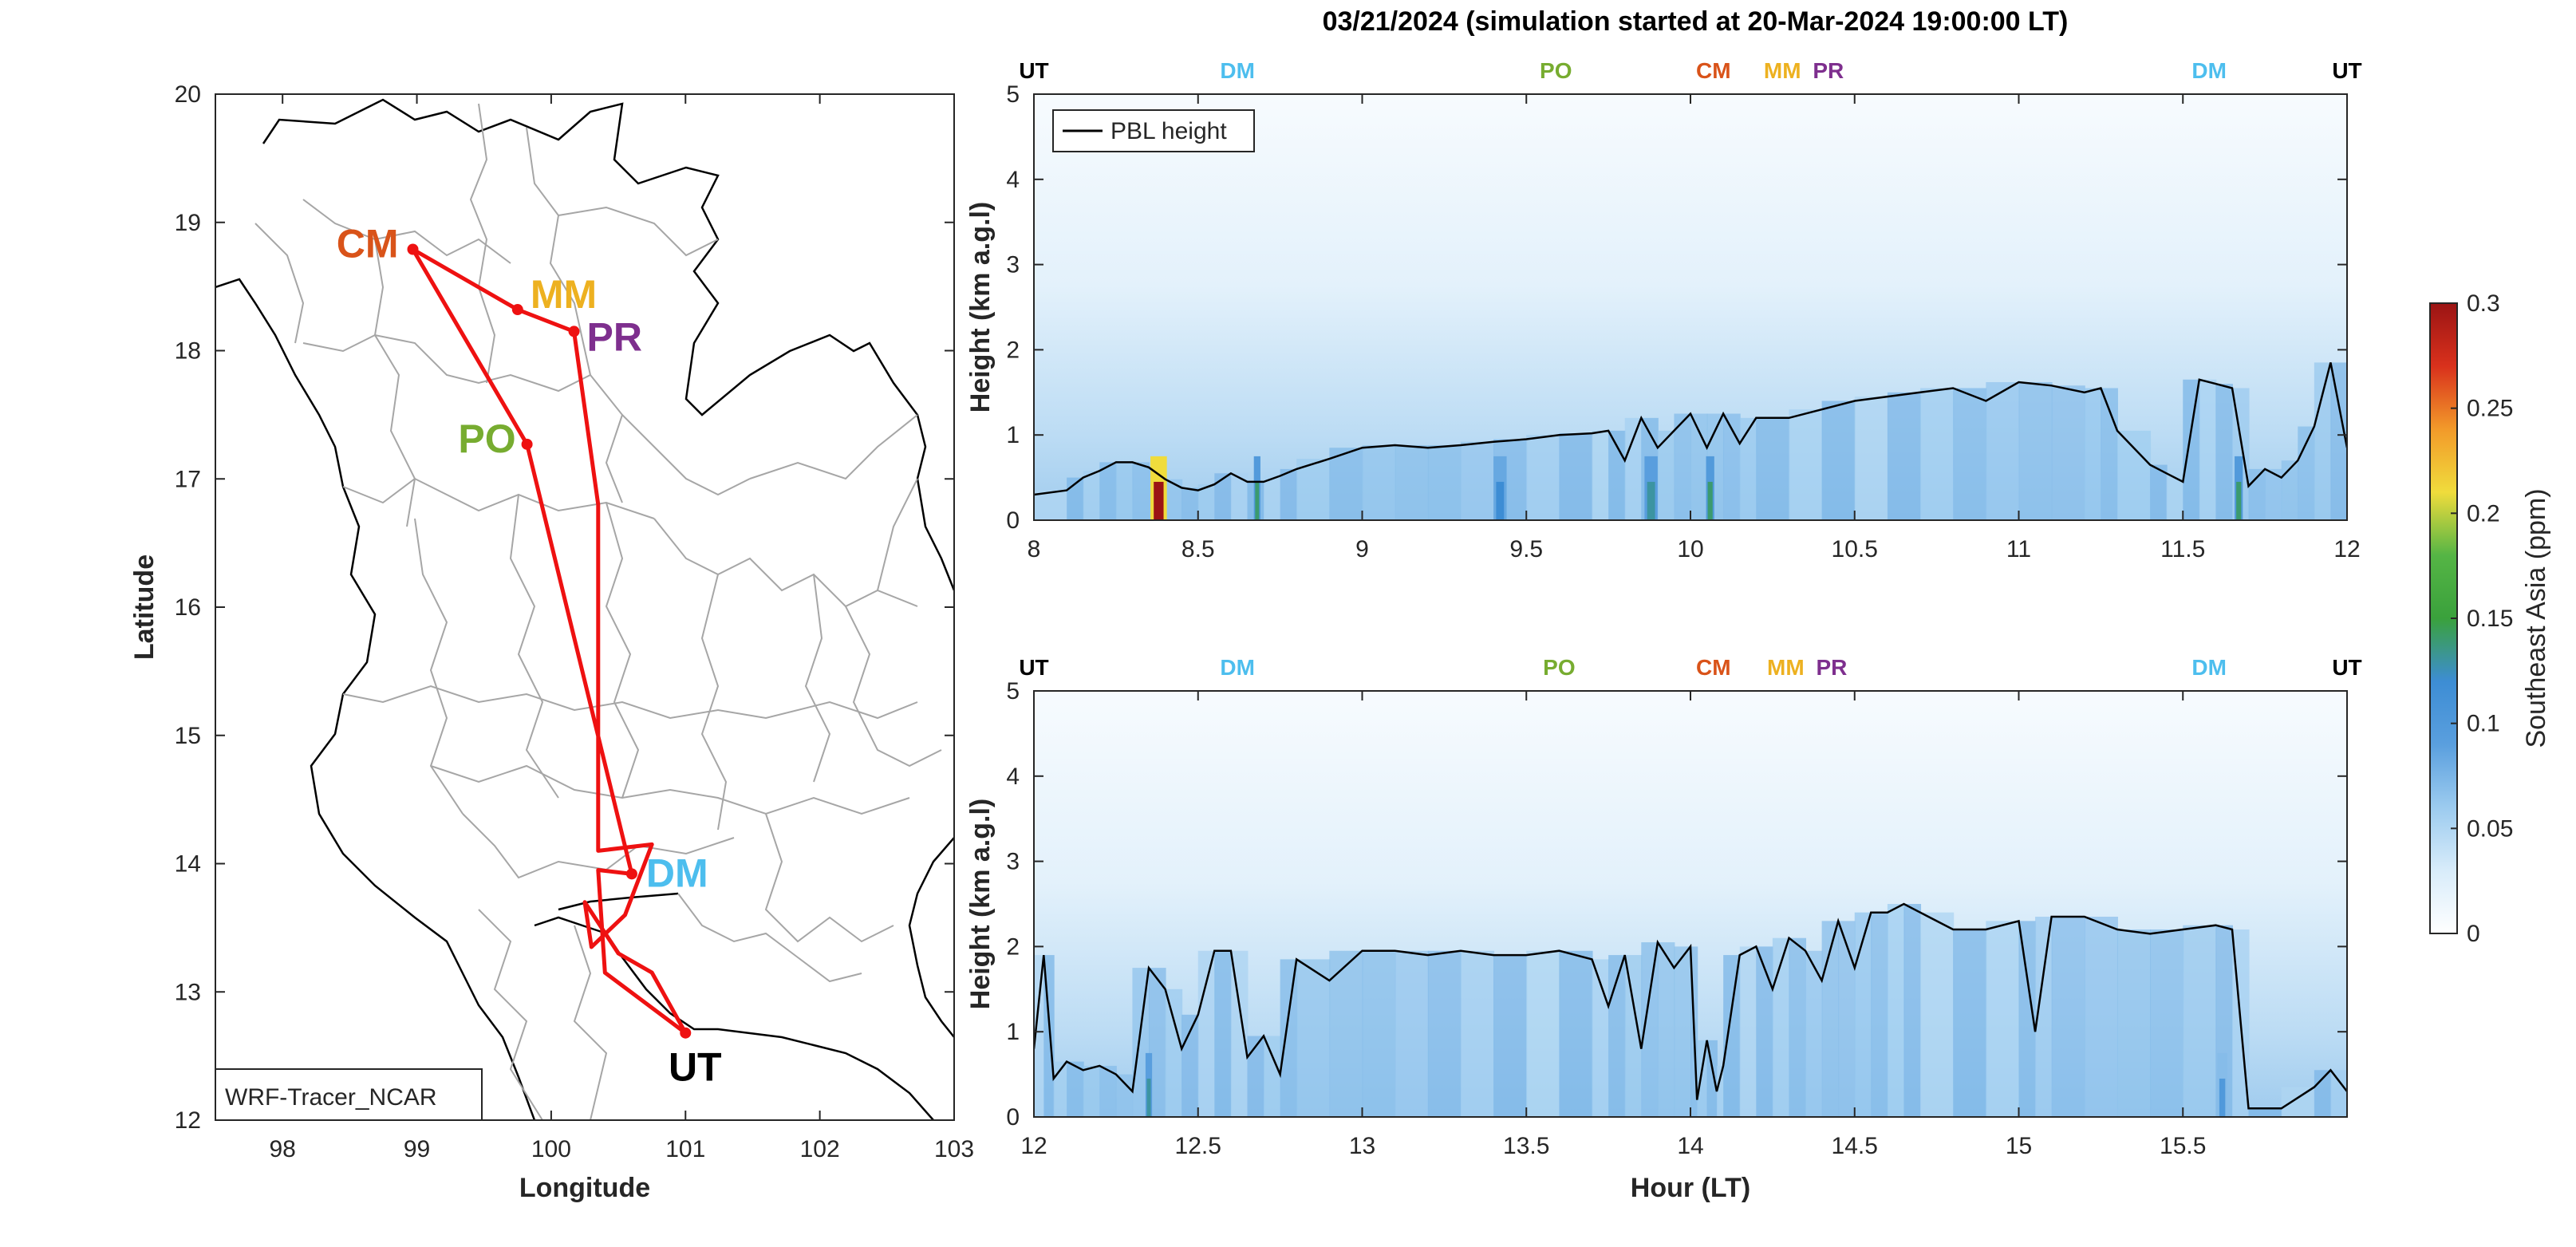  Describe the element at coordinates (2019, 1146) in the screenshot. I see `heatmap-xtick-label: 15` at that location.